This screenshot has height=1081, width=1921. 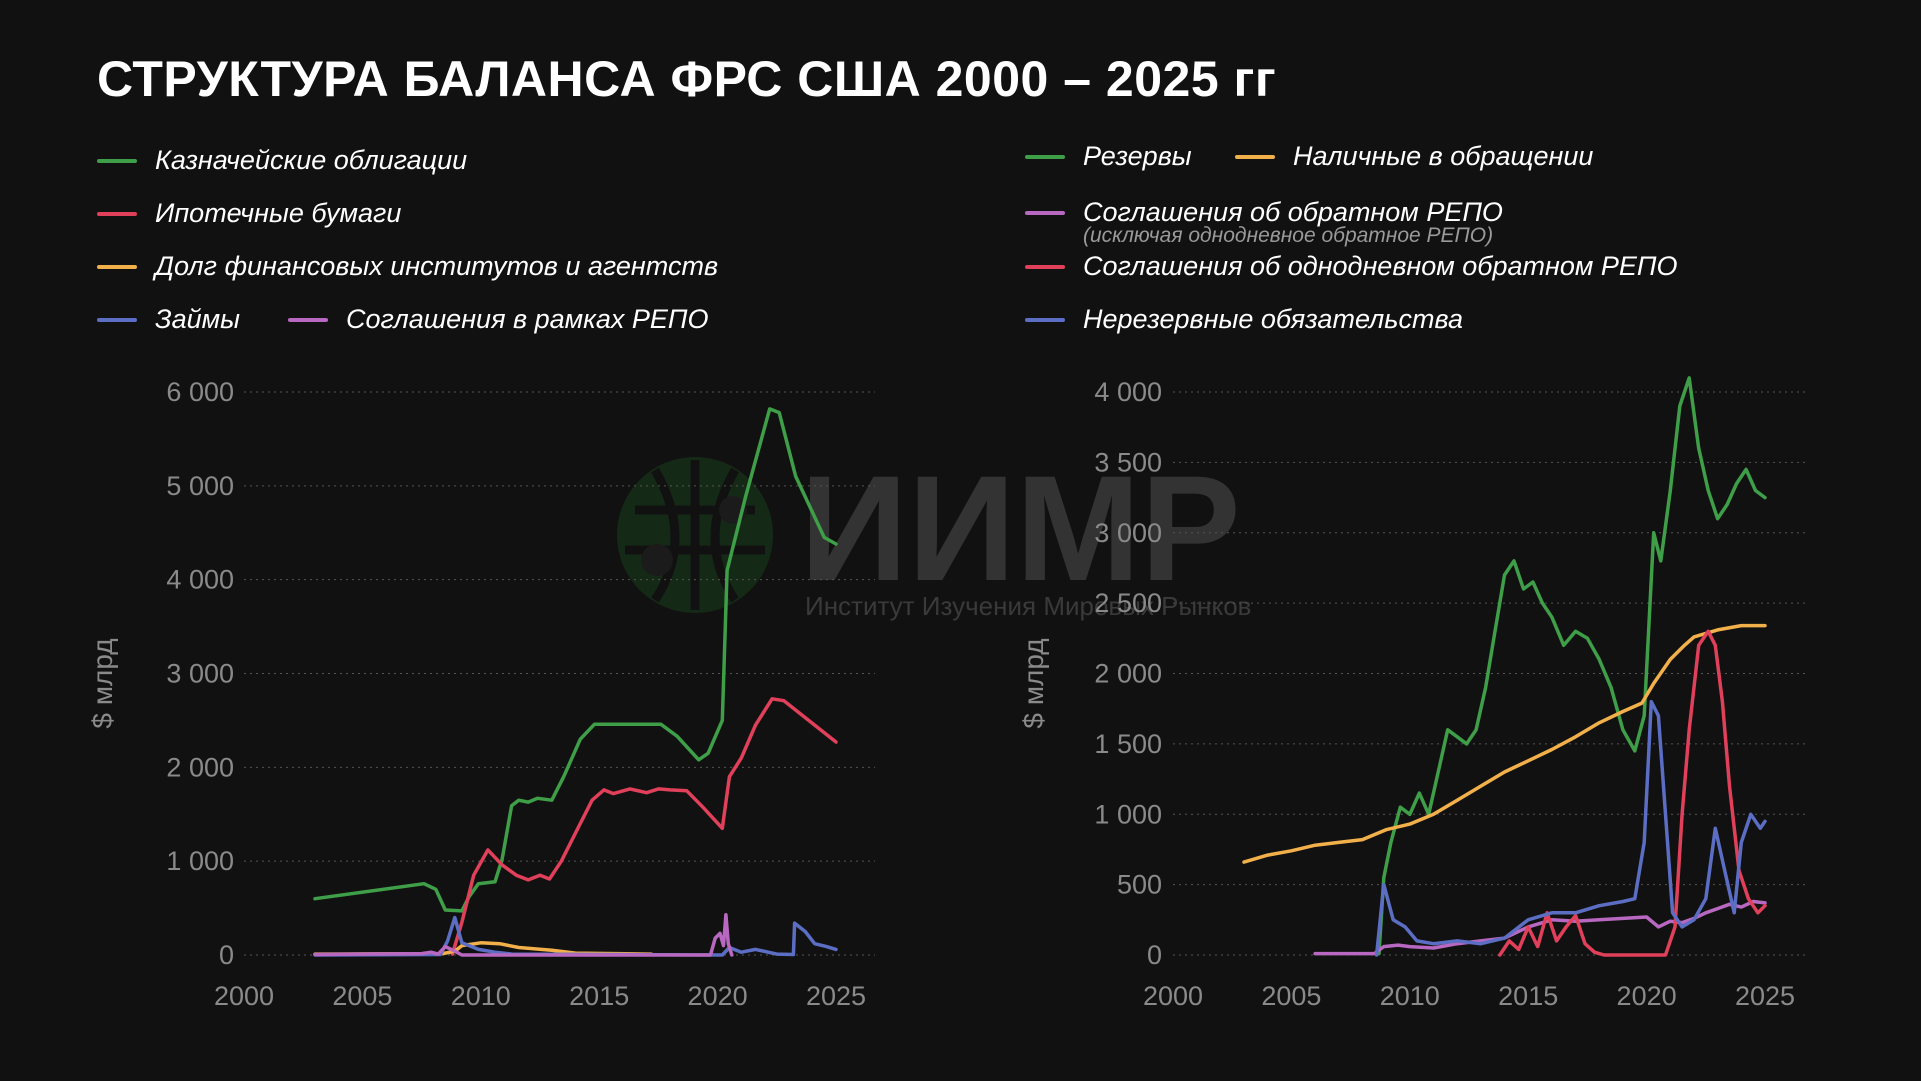 I want to click on legend-label: Казначейские облигации, so click(x=311, y=160).